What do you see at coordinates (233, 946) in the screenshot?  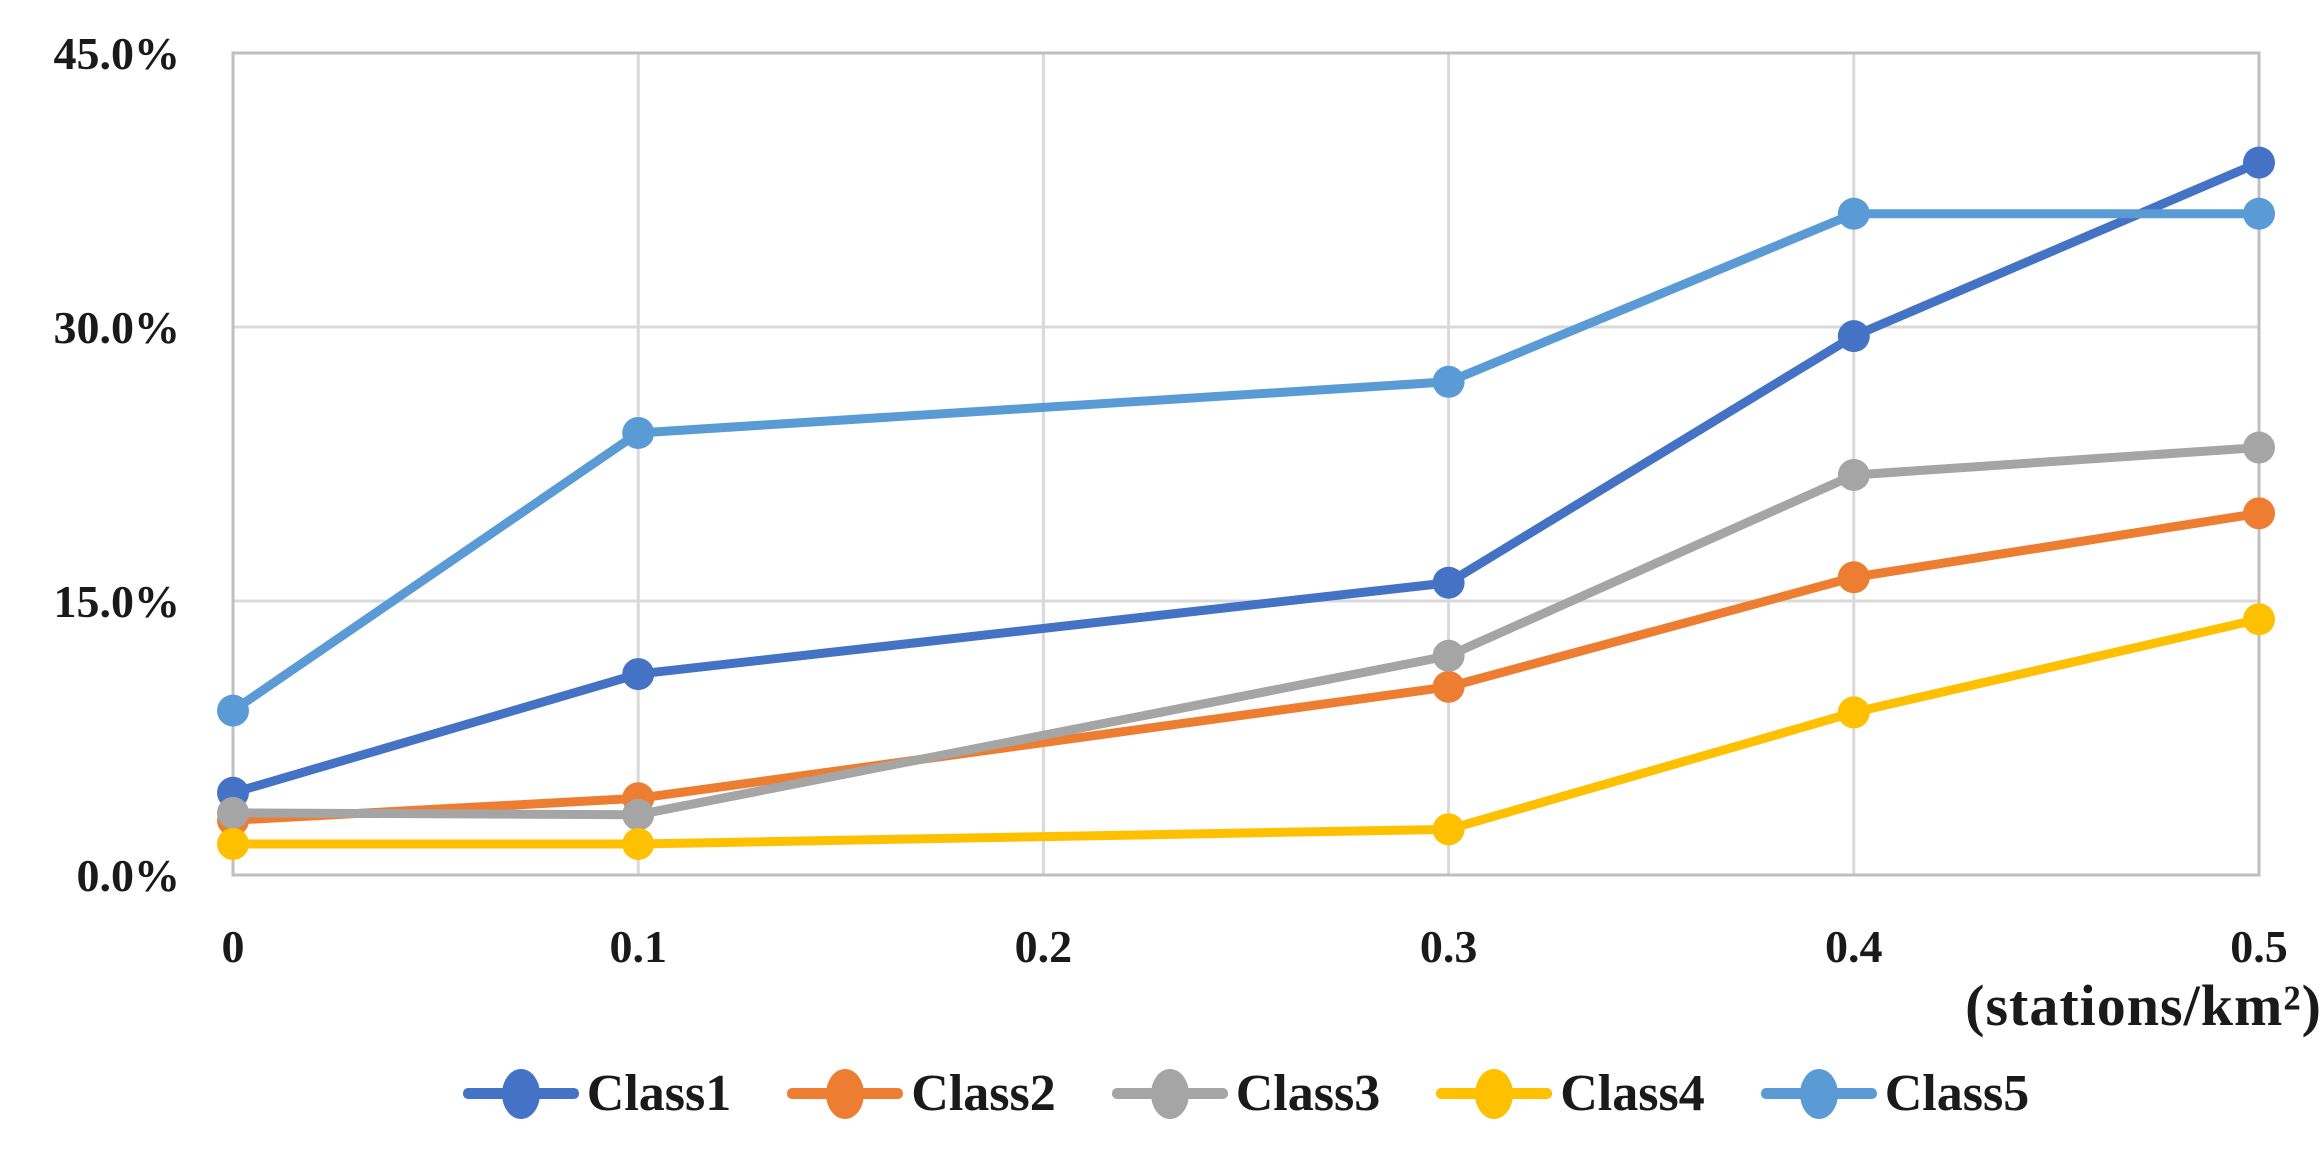 I see `x-tick-label-0: 0` at bounding box center [233, 946].